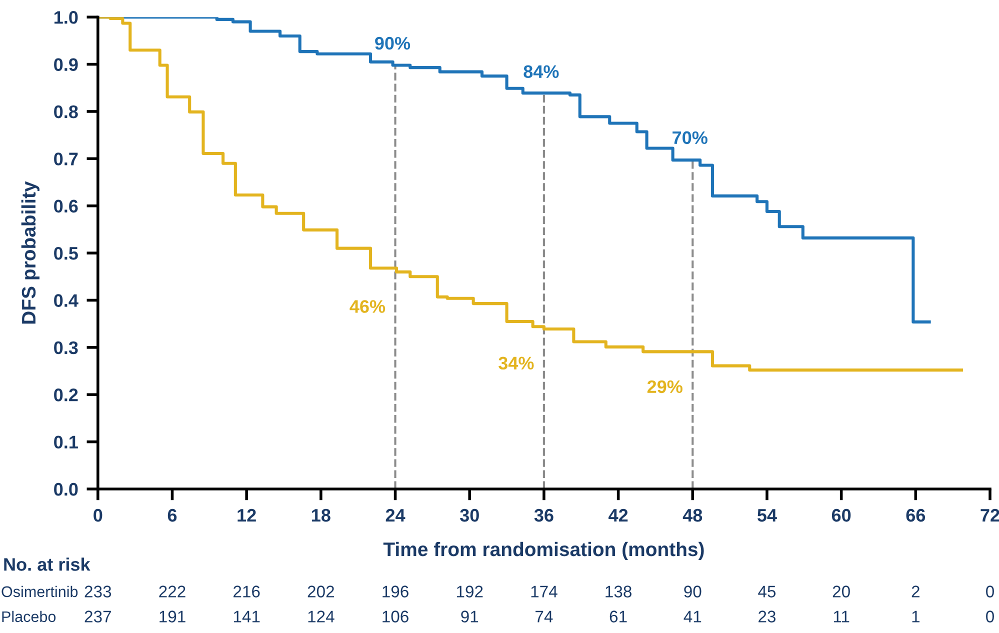  I want to click on text: 74, so click(544, 616).